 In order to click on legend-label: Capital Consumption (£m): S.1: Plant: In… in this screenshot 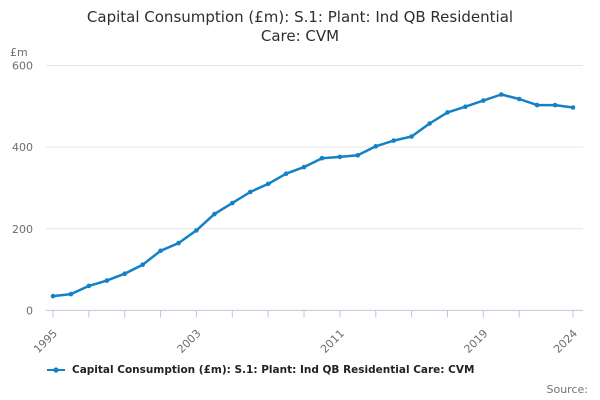, I will do `click(273, 370)`.